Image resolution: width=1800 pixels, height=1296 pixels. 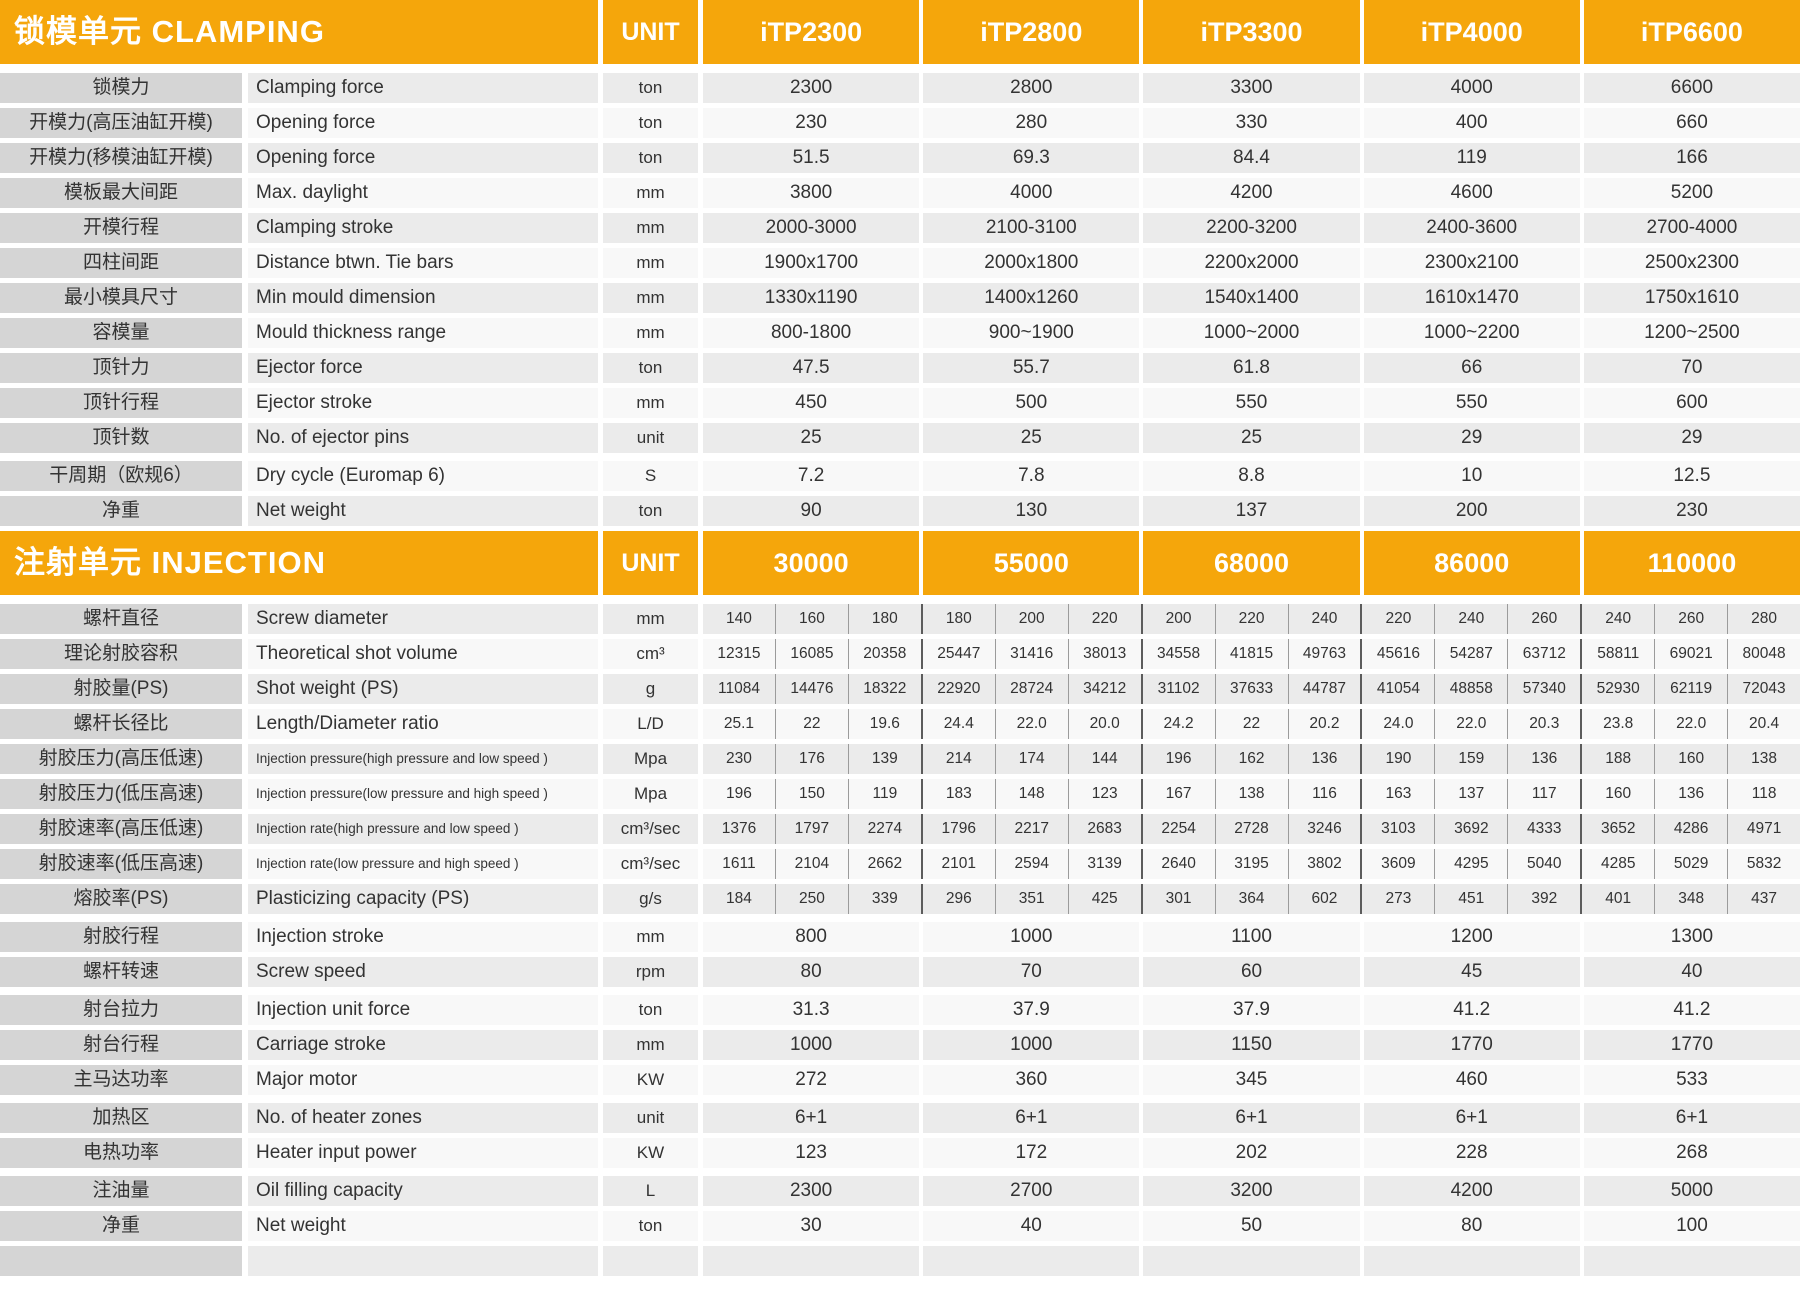 I want to click on row-value: 100, so click(x=1691, y=1226).